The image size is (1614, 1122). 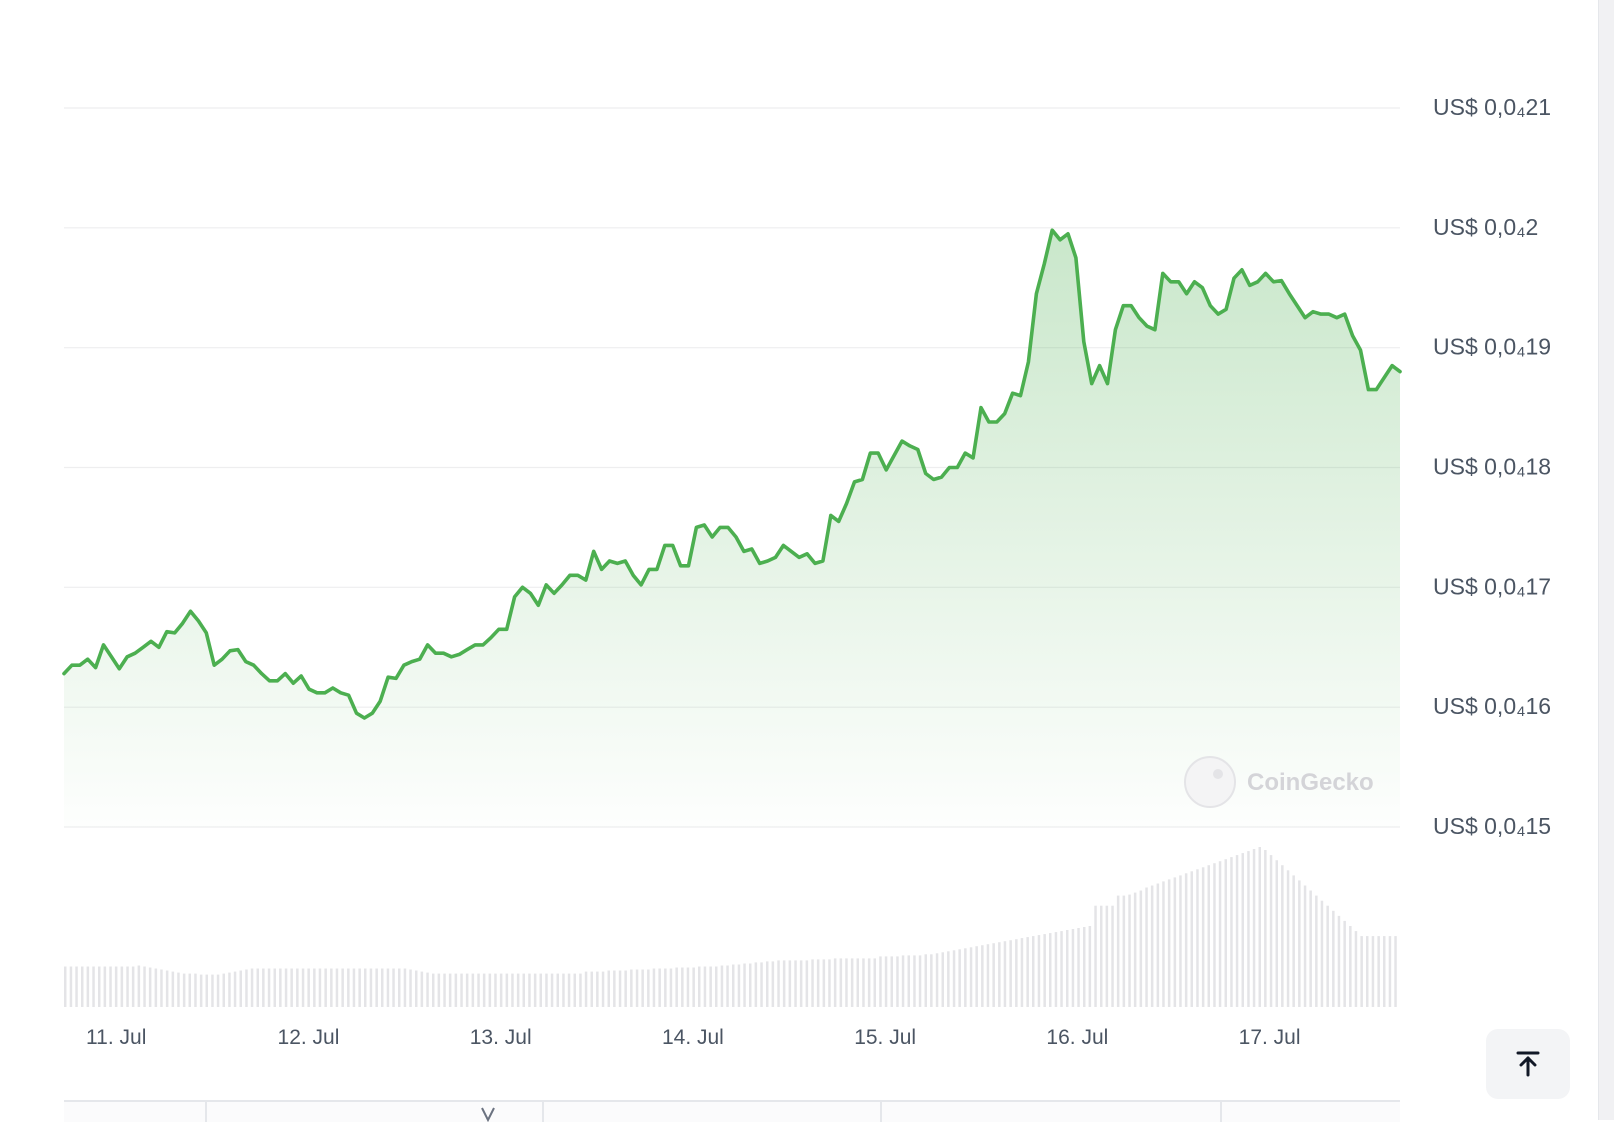 I want to click on y-tick-label: US$ 0,0₄18, so click(x=1492, y=467).